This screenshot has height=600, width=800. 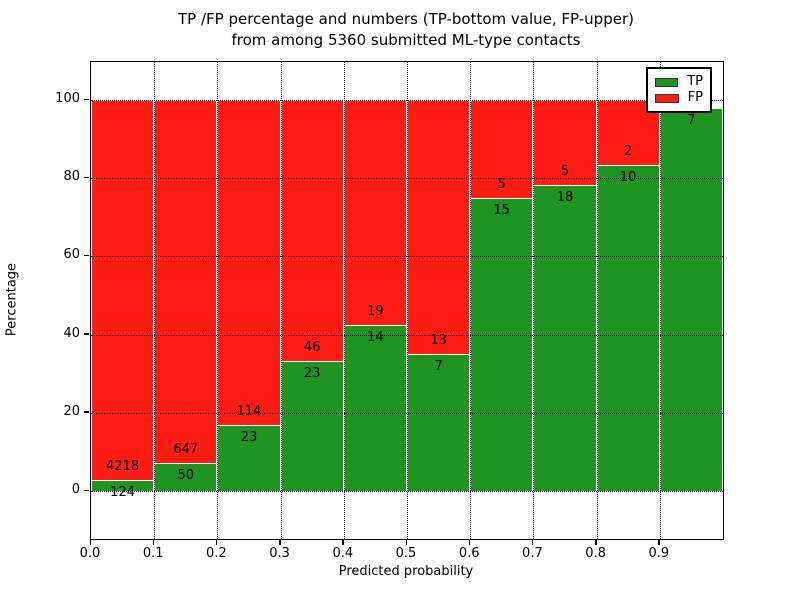 I want to click on x-tick-label: 0.8, so click(x=595, y=553).